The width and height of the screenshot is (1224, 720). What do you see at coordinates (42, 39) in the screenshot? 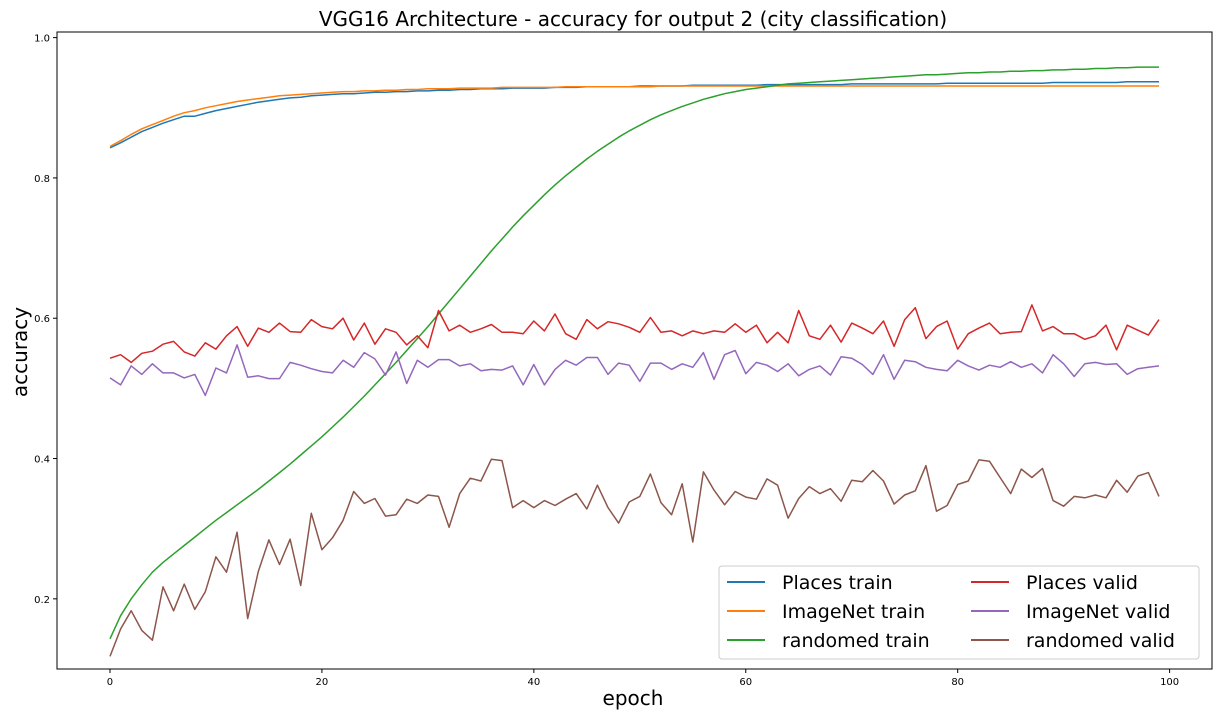
I see `y-tick-label: 1.0` at bounding box center [42, 39].